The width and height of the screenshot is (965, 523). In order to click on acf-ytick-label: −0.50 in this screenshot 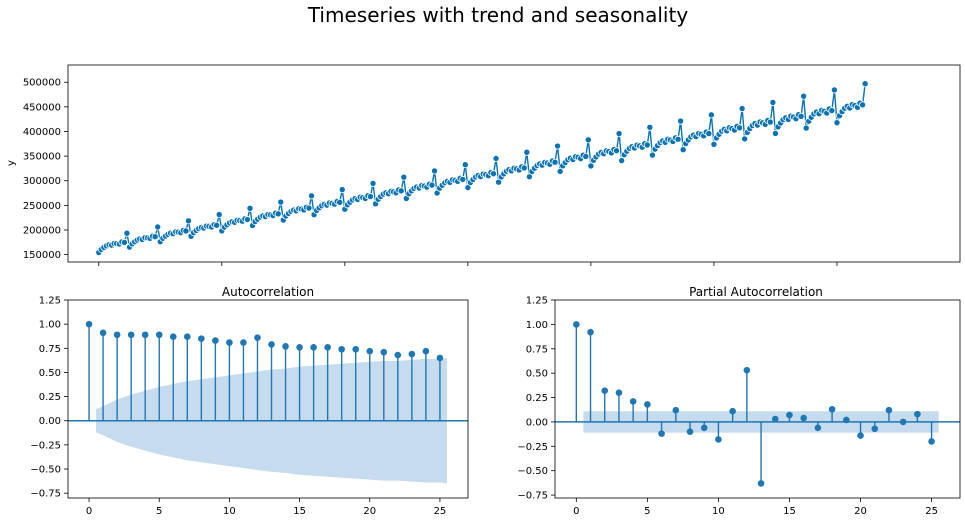, I will do `click(45, 470)`.